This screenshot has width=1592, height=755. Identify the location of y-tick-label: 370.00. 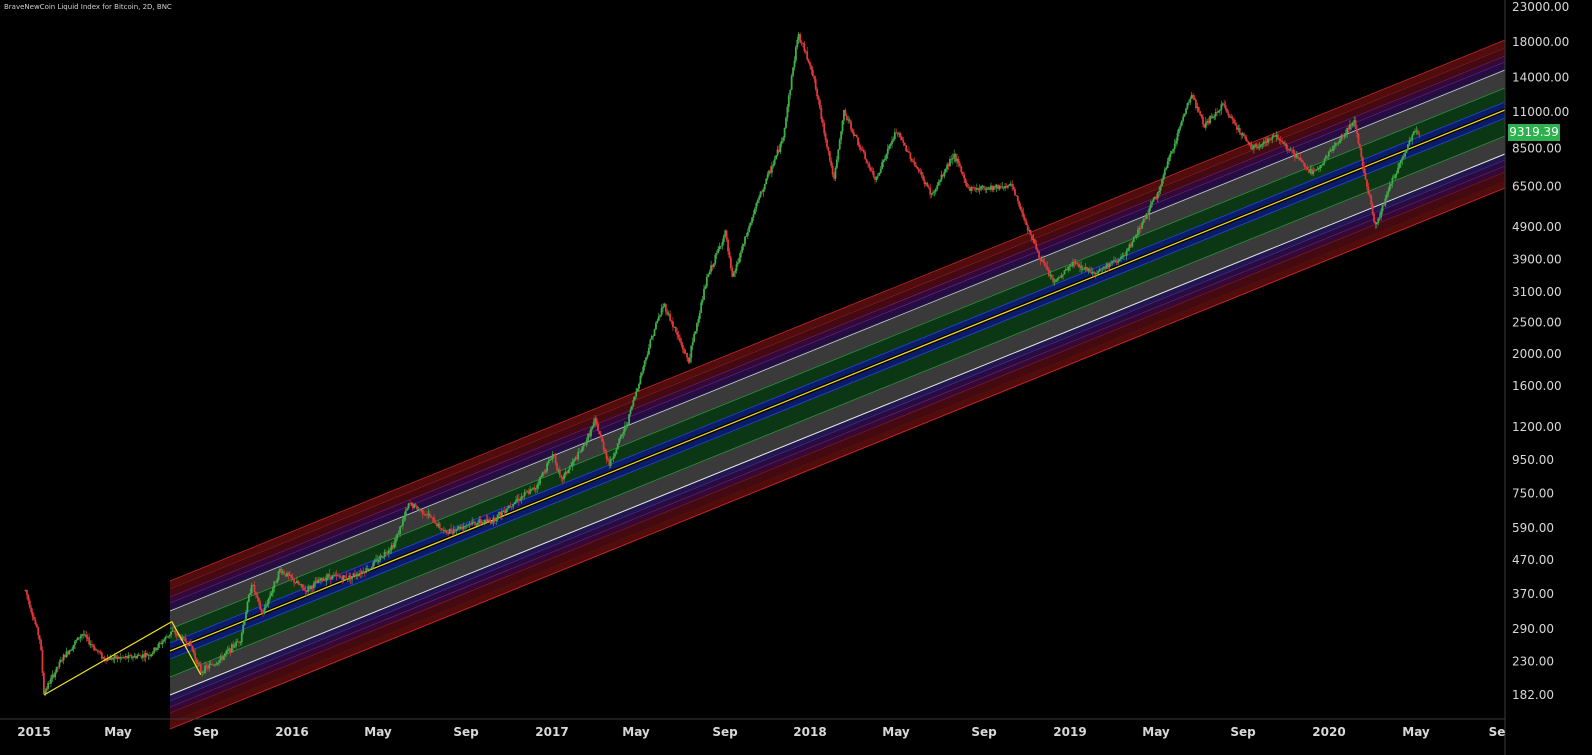
(1533, 594).